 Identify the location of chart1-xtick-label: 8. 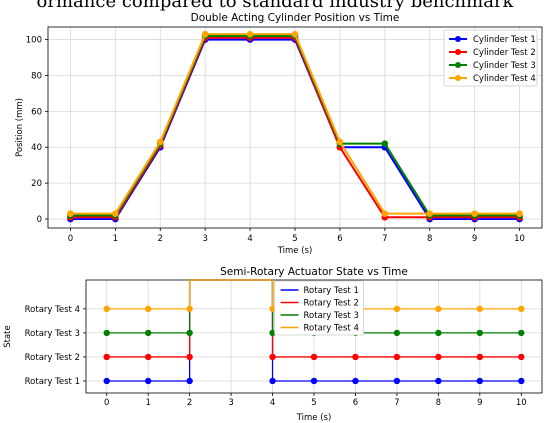
(429, 239).